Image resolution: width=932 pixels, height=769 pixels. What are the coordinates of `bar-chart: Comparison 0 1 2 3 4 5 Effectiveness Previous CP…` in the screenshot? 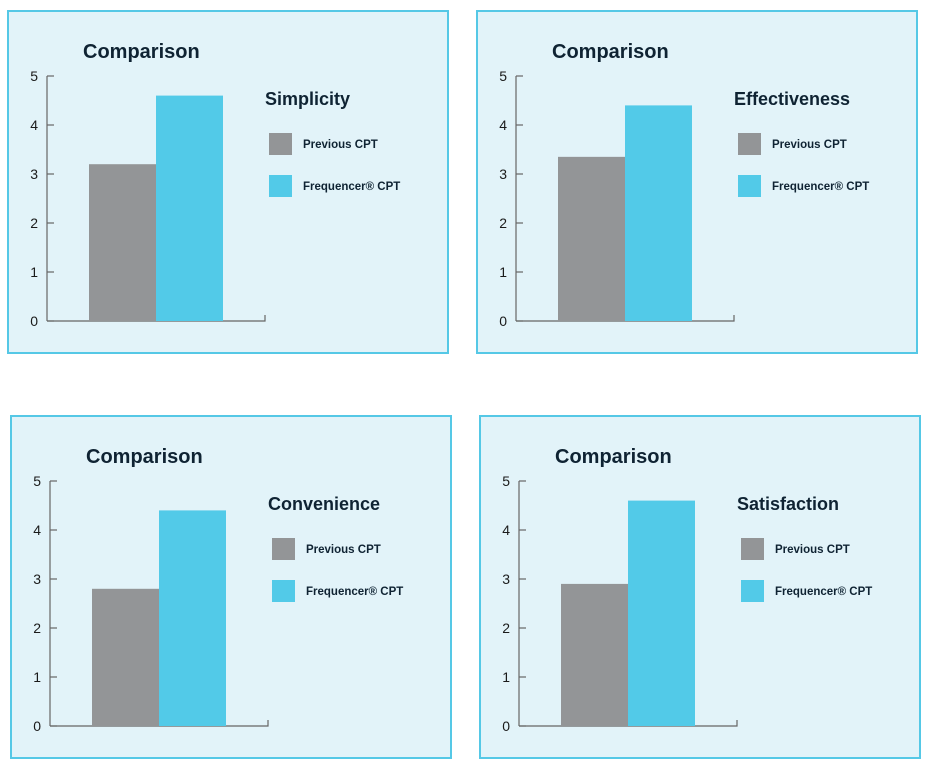 It's located at (684, 185).